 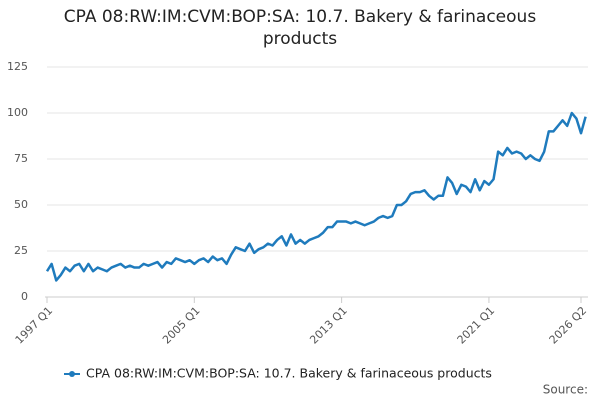 I want to click on y-tick-label: 50, so click(x=21, y=204).